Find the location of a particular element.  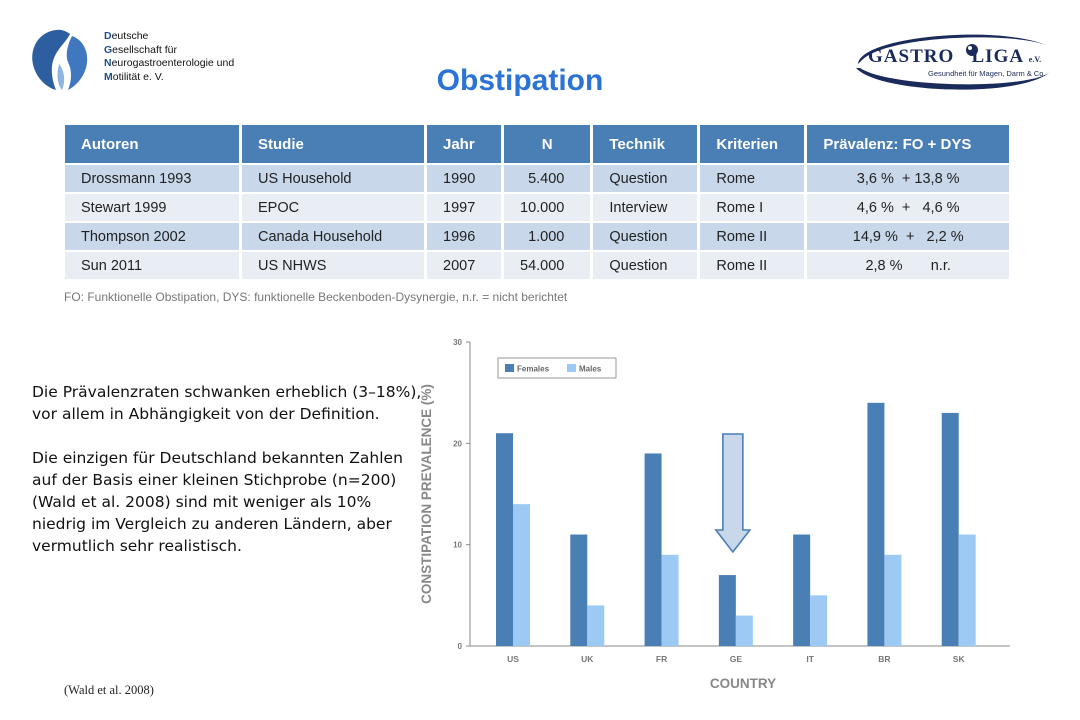

cell-technik: Interview is located at coordinates (645, 207).